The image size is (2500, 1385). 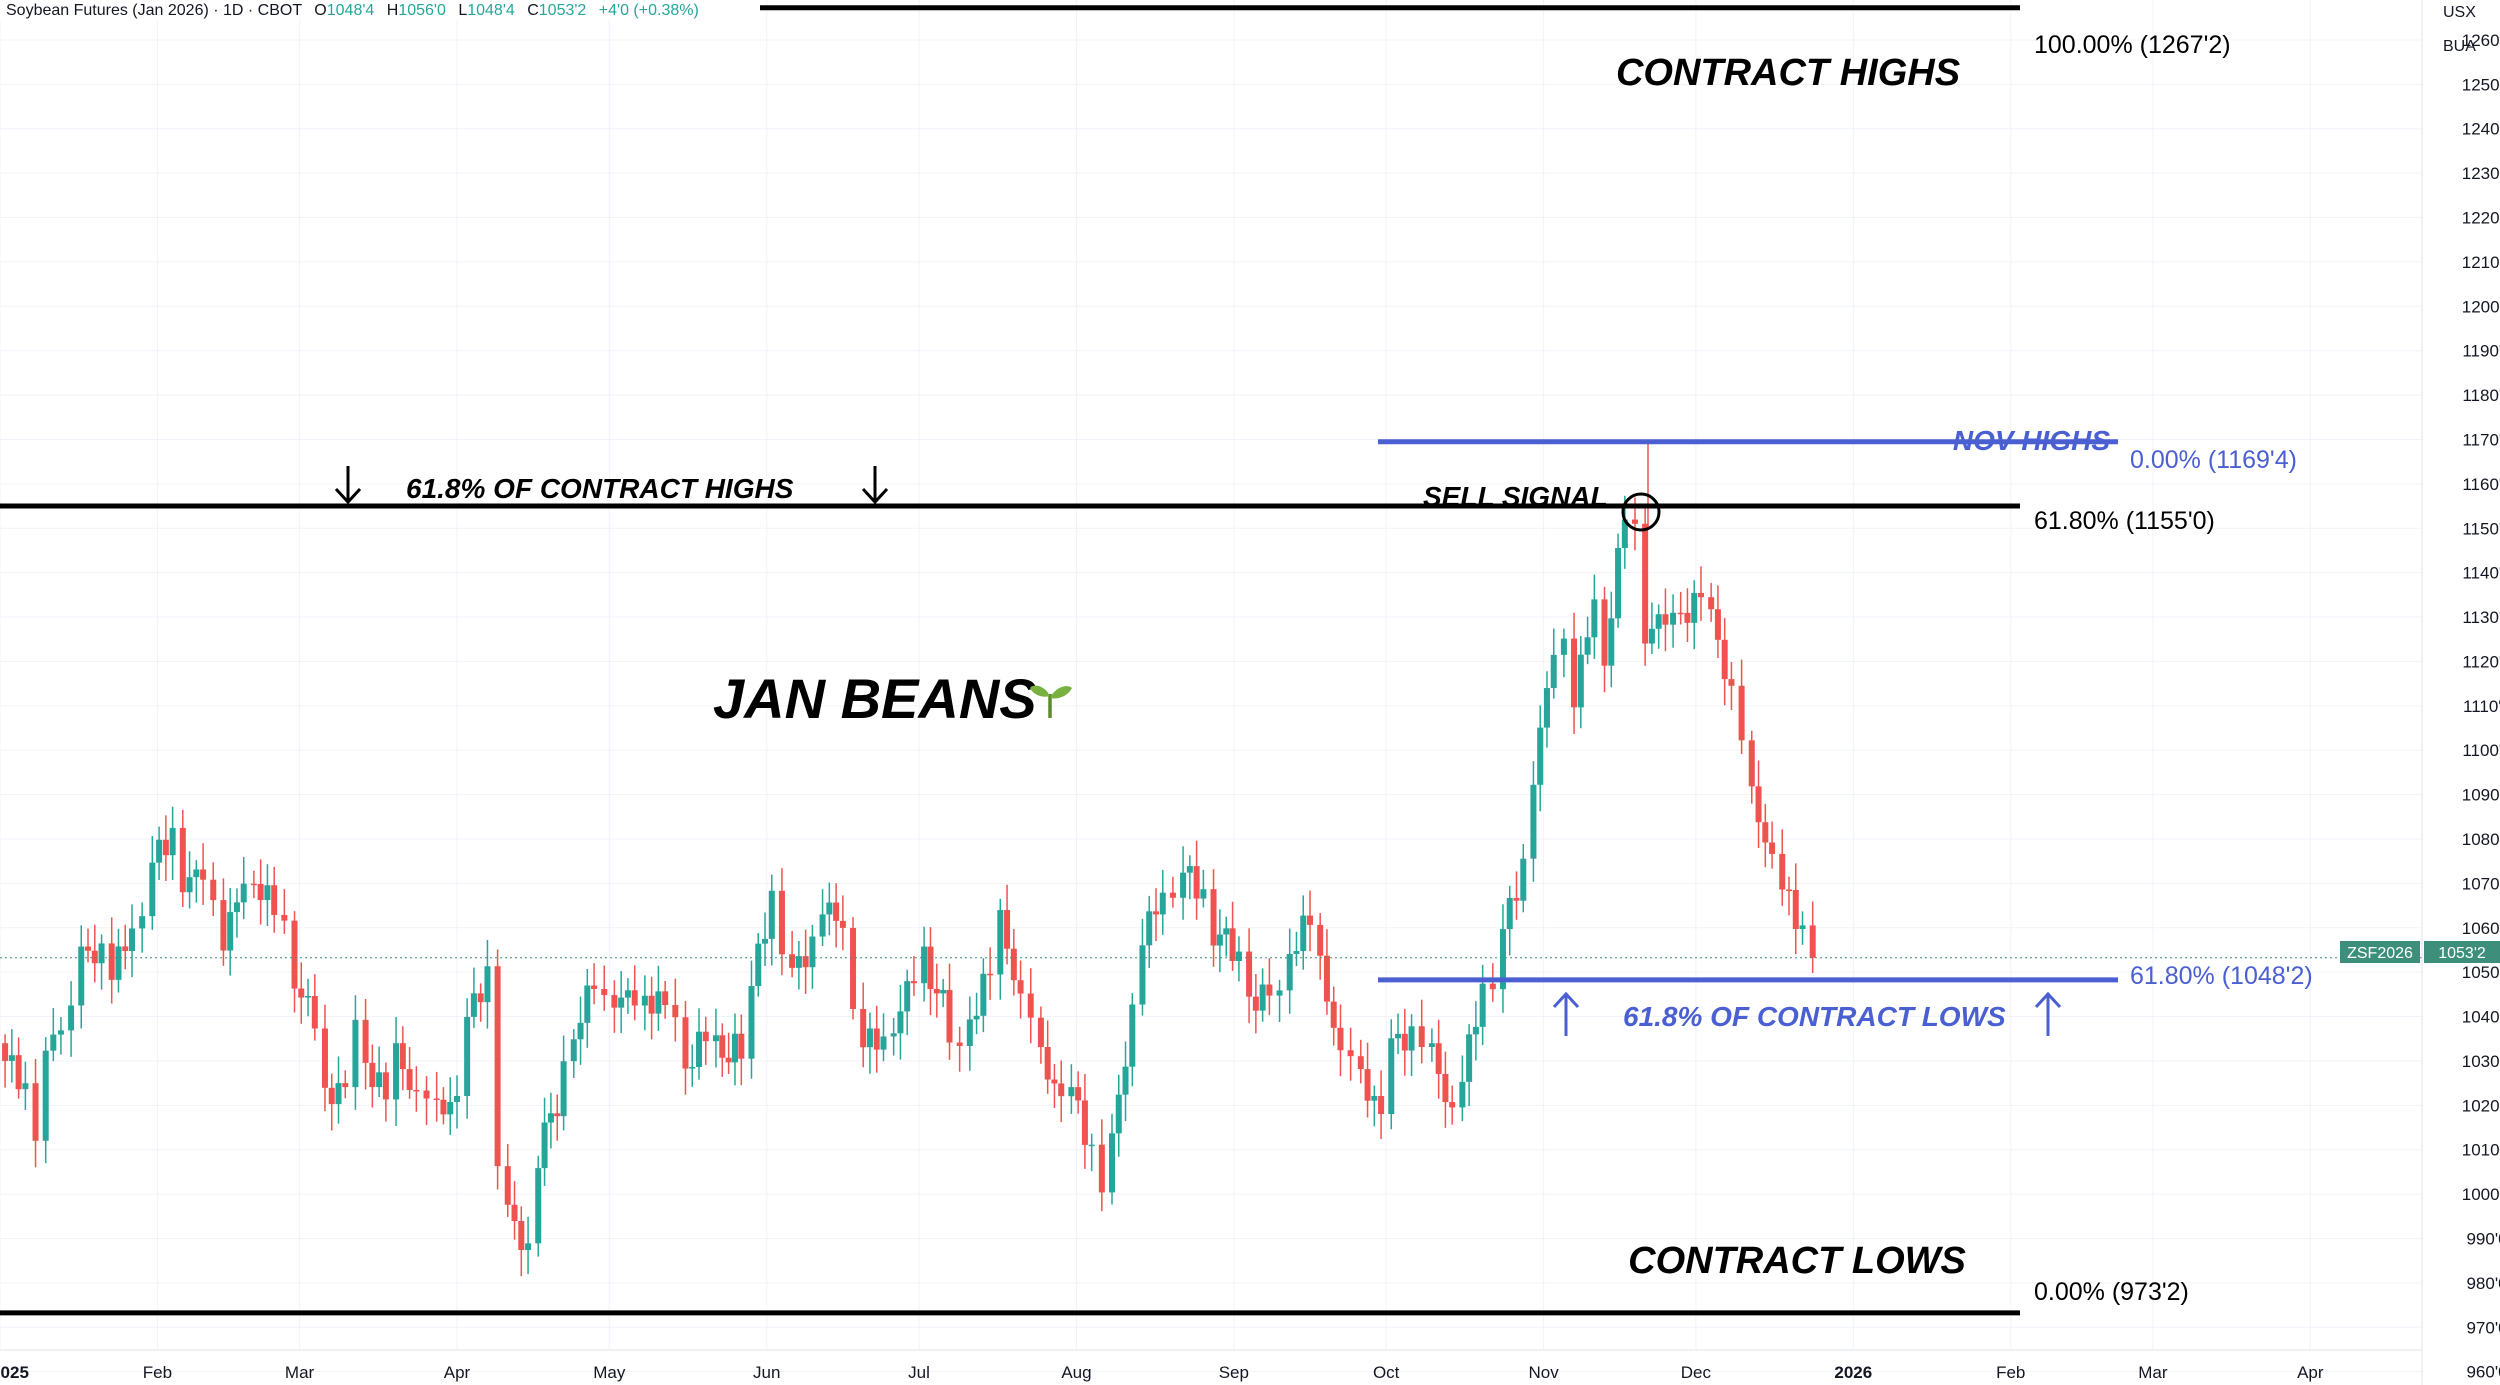 I want to click on time-tick-label: Jul, so click(x=919, y=1372).